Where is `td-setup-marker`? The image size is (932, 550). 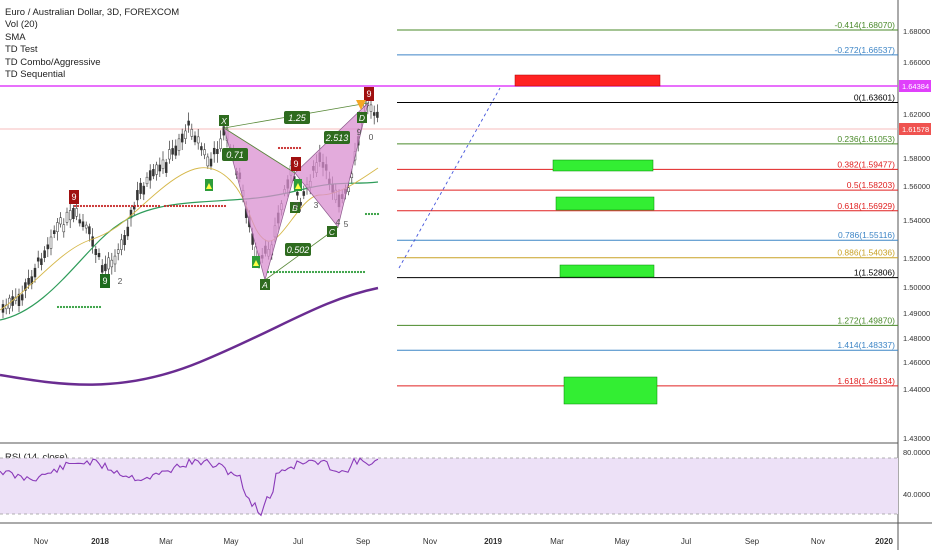 td-setup-marker is located at coordinates (74, 197).